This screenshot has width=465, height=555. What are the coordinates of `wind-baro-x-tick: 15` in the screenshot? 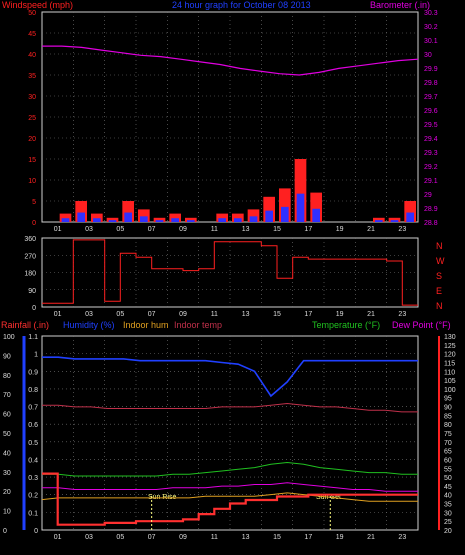 It's located at (277, 229).